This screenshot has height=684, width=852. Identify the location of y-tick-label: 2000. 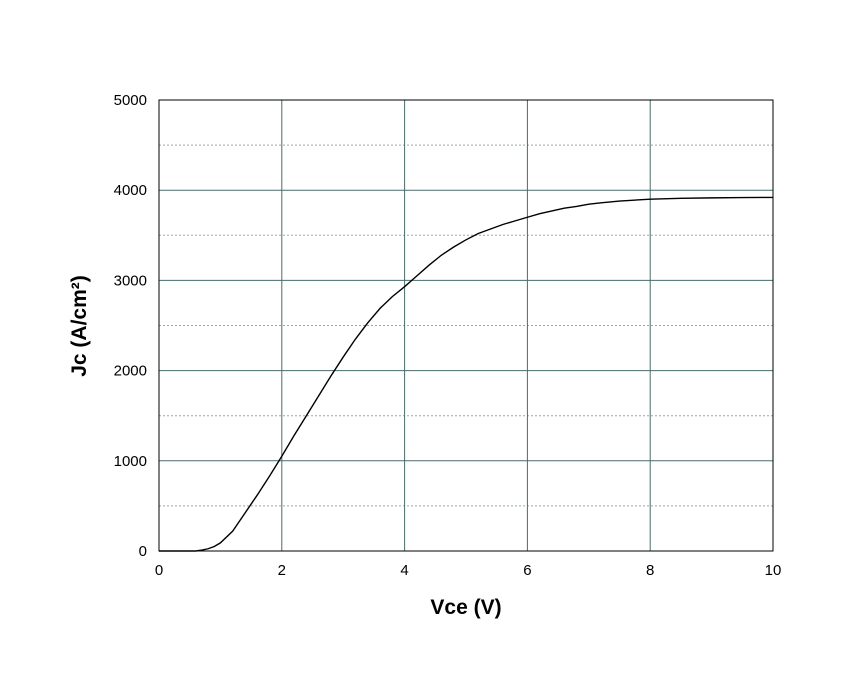
(130, 371).